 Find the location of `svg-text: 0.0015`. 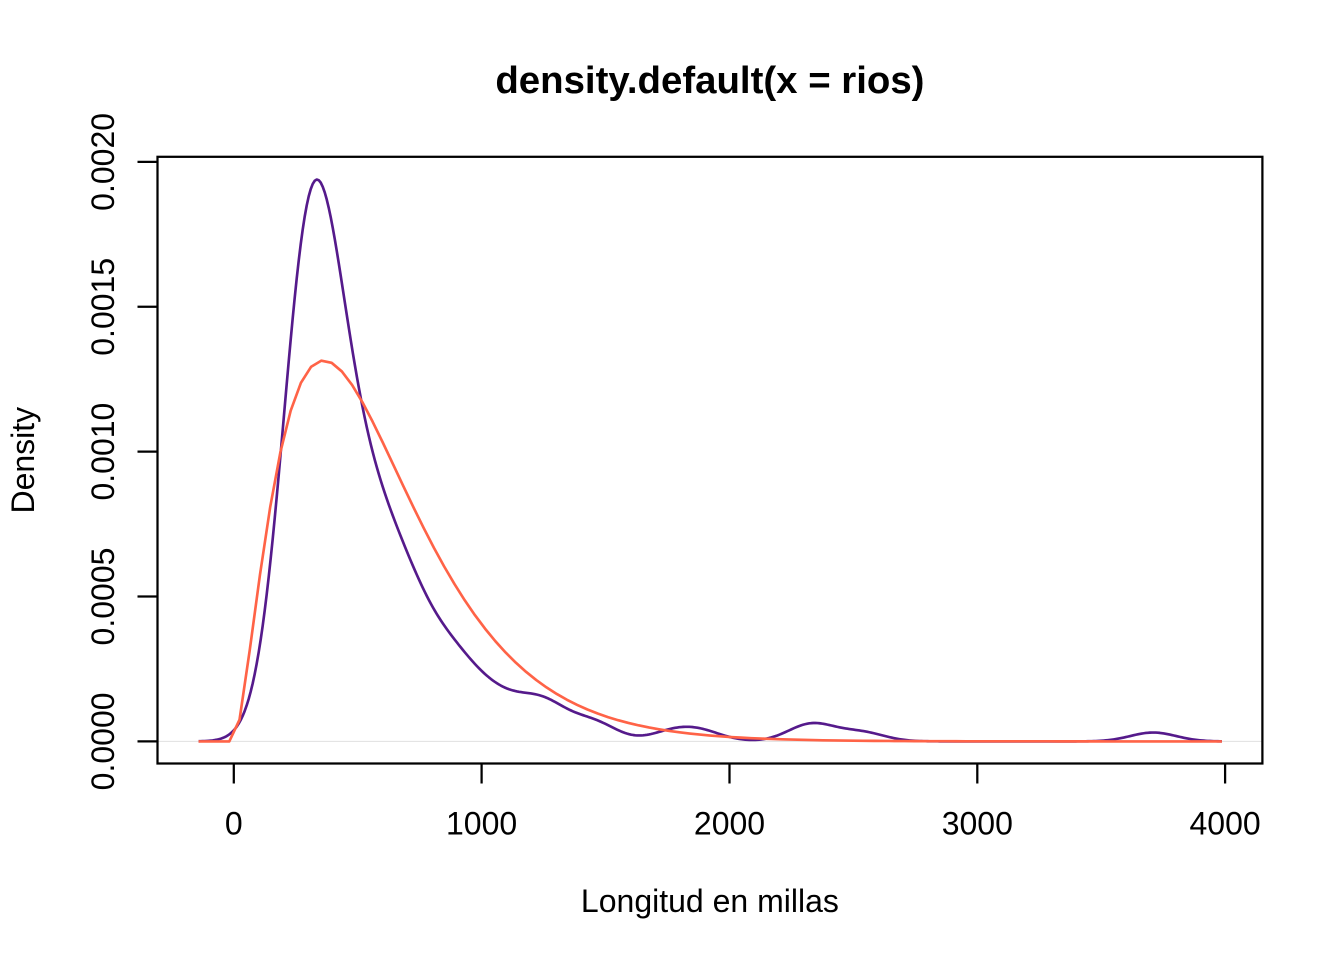

svg-text: 0.0015 is located at coordinates (103, 307).